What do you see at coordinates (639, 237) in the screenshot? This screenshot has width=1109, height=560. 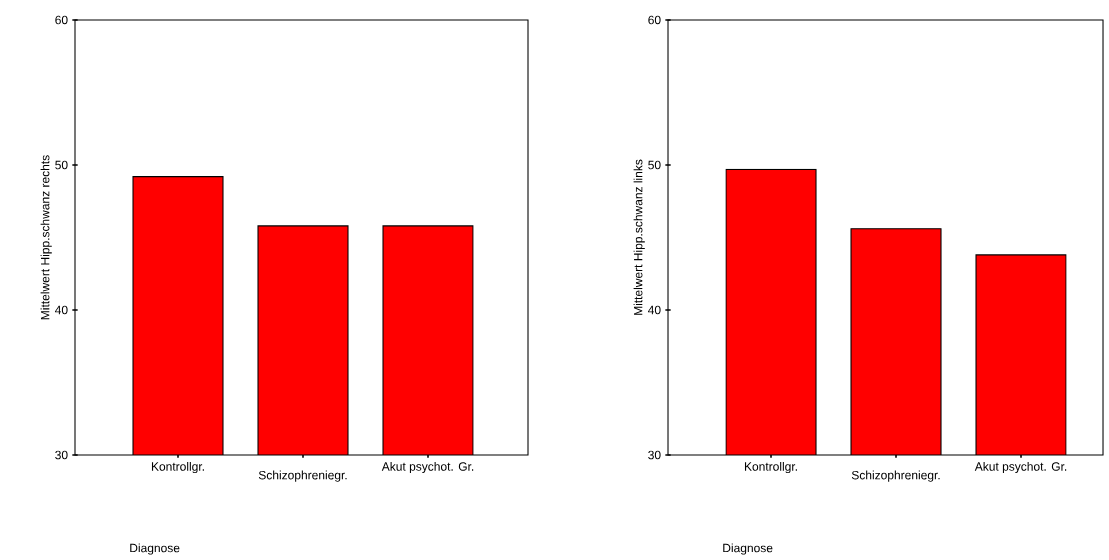 I see `y-axis-title: Mittelwert Hipp.schwanz links` at bounding box center [639, 237].